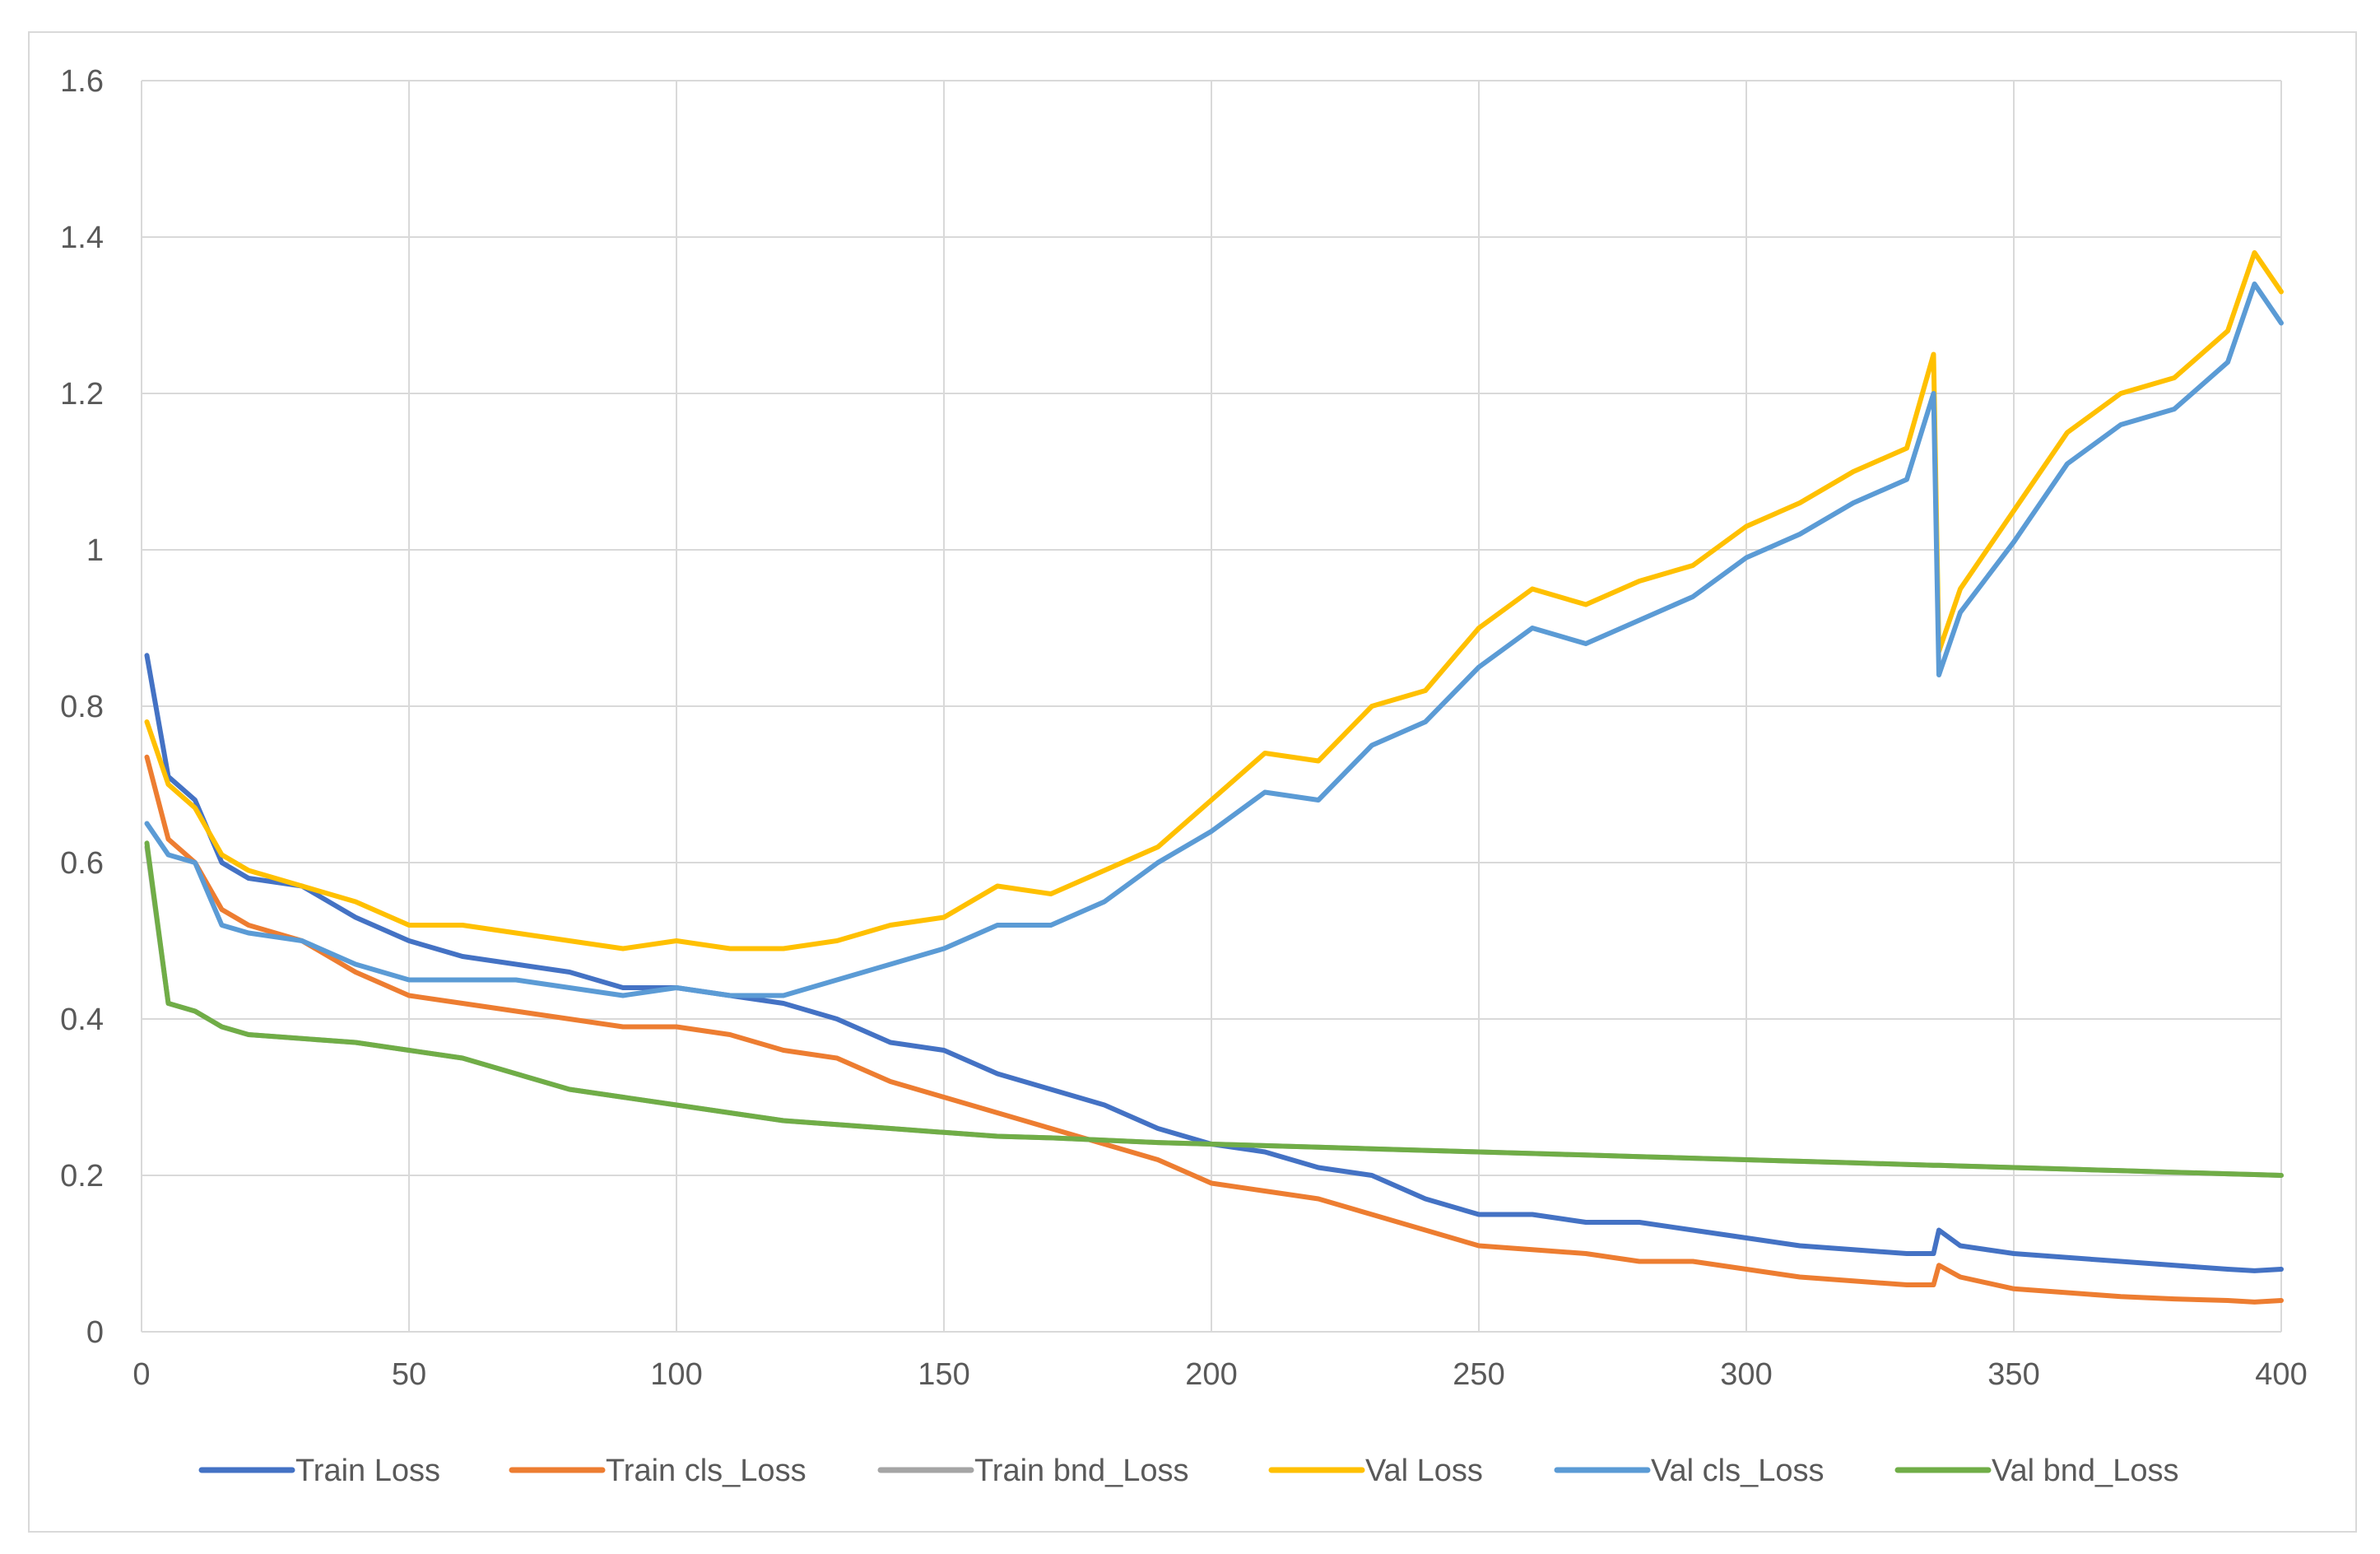 The height and width of the screenshot is (1554, 2380). I want to click on legend-label: Train bnd_Loss, so click(1081, 1471).